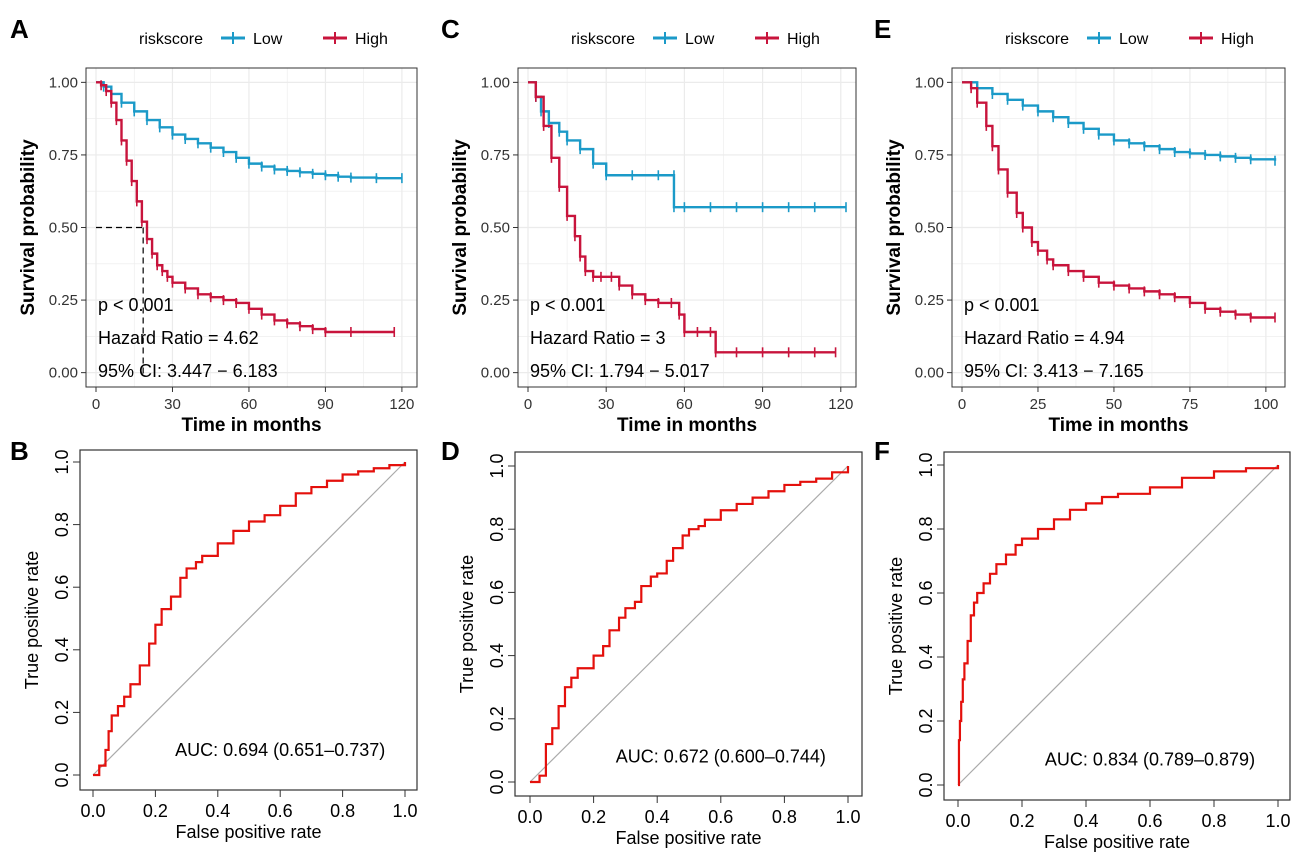 The height and width of the screenshot is (852, 1294). Describe the element at coordinates (1114, 404) in the screenshot. I see `x-tick-label: 50` at that location.